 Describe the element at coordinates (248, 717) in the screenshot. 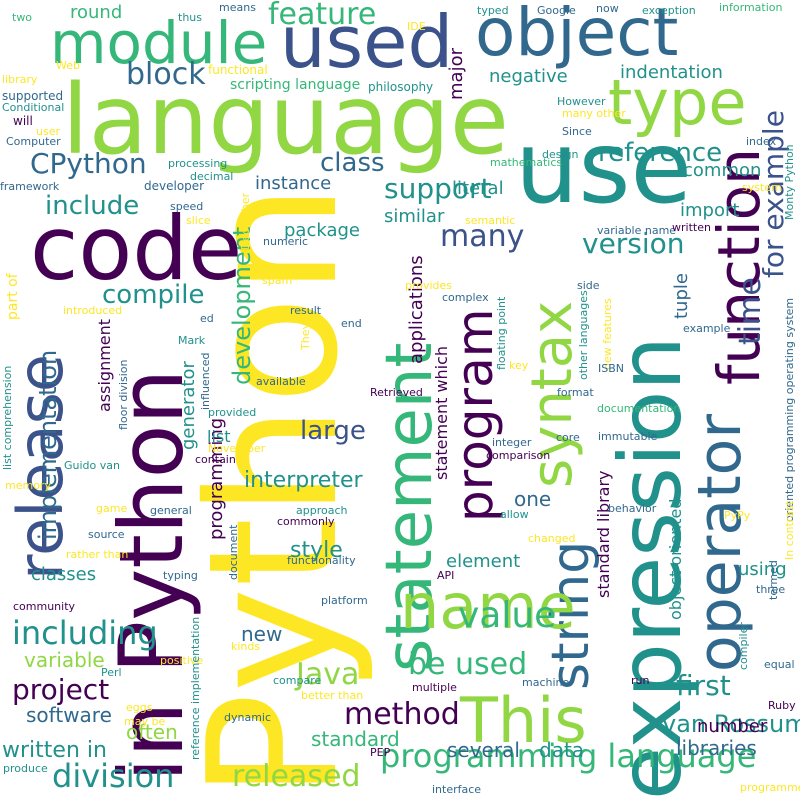

I see `word-dynamic: dynamic` at that location.